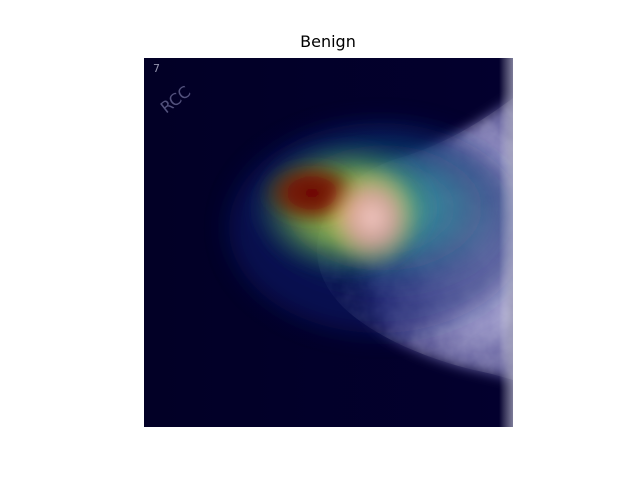 This screenshot has height=480, width=640. What do you see at coordinates (156, 68) in the screenshot?
I see `corner-mark: 7` at bounding box center [156, 68].